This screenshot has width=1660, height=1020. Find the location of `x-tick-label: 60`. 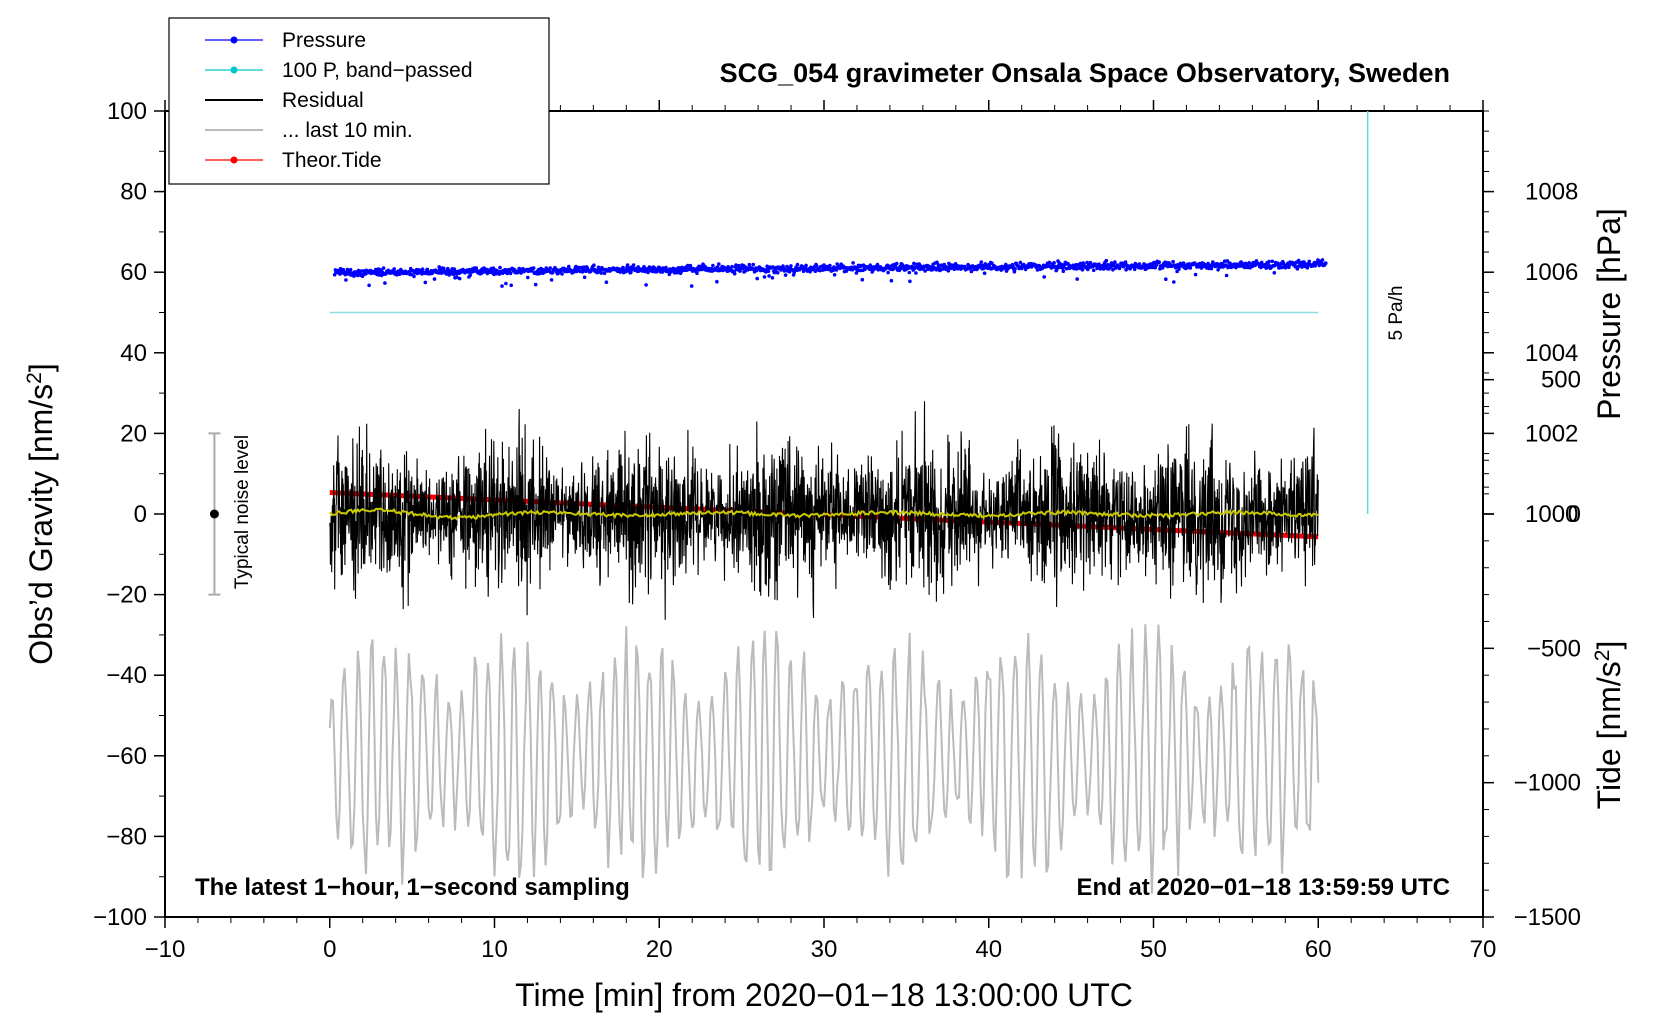

x-tick-label: 60 is located at coordinates (1318, 949).